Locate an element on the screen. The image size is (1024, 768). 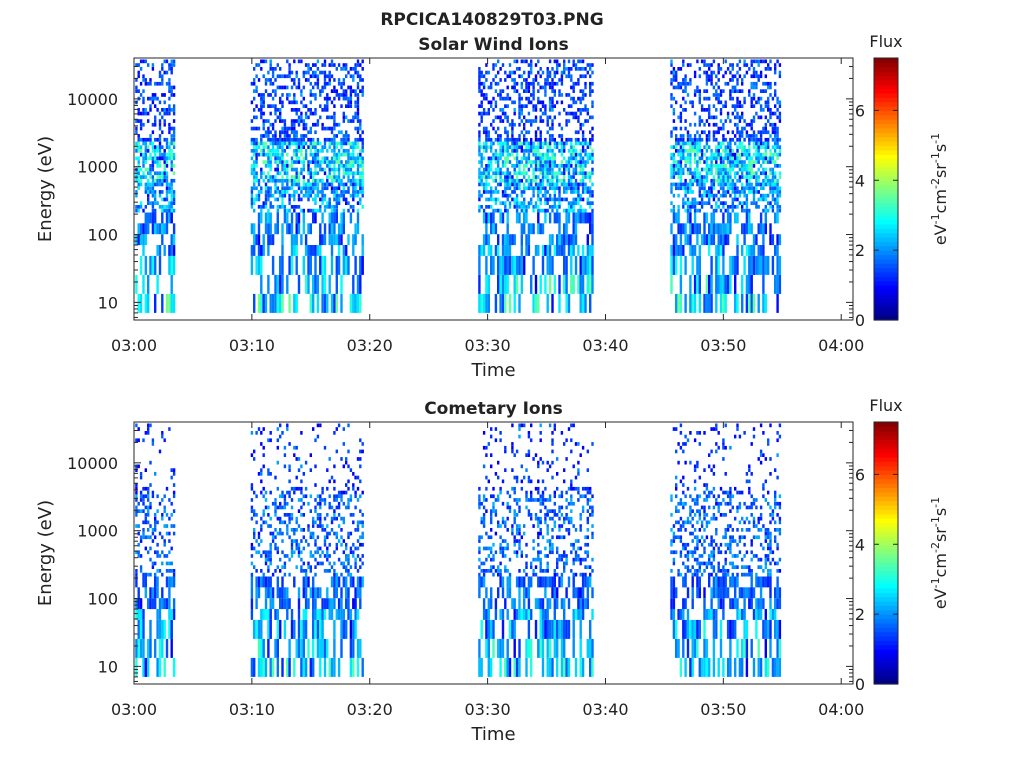
x-tick-label: 04:00 is located at coordinates (841, 345).